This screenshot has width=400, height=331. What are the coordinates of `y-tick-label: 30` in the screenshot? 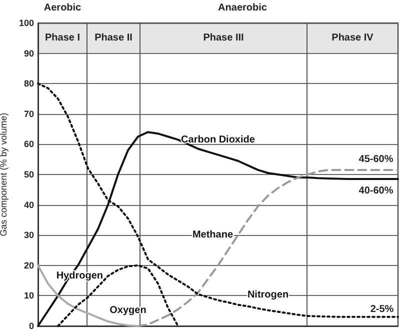 It's located at (29, 235).